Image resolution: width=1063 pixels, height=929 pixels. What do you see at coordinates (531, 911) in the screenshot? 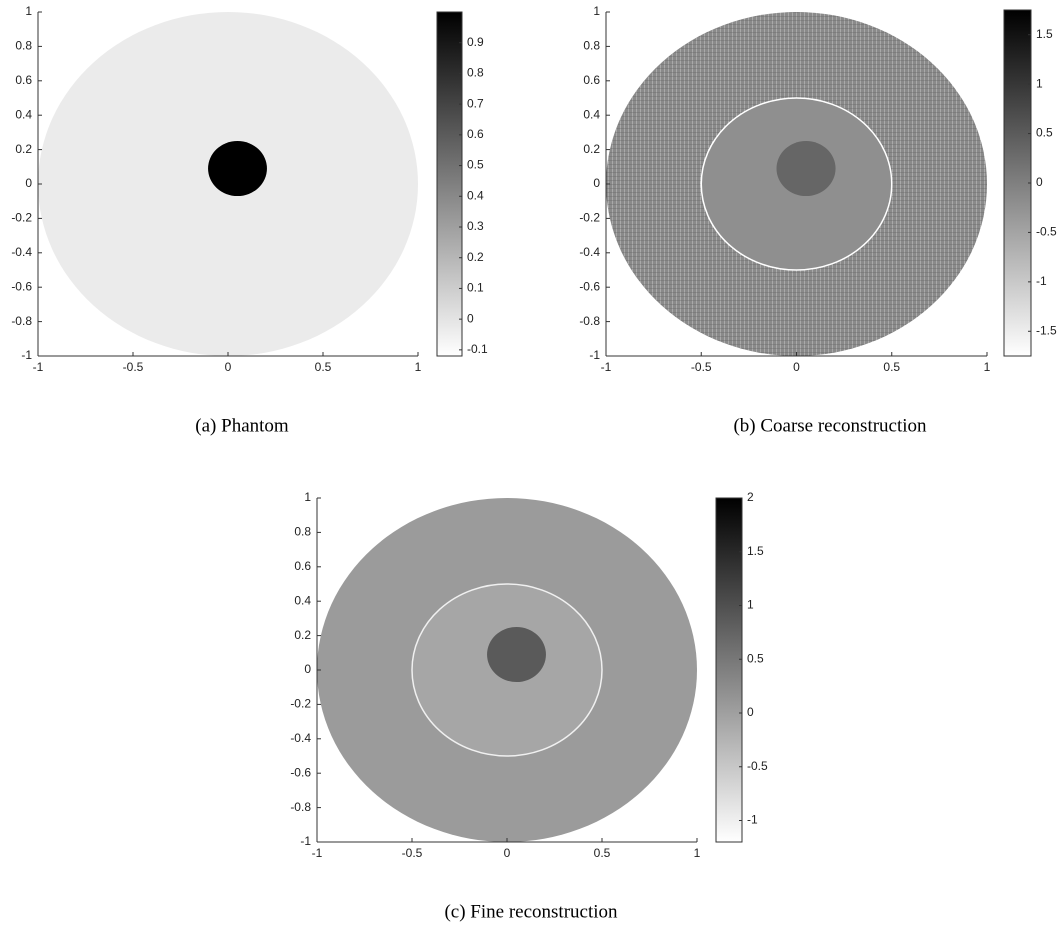
I see `caption: (c) Fine reconstruction` at bounding box center [531, 911].